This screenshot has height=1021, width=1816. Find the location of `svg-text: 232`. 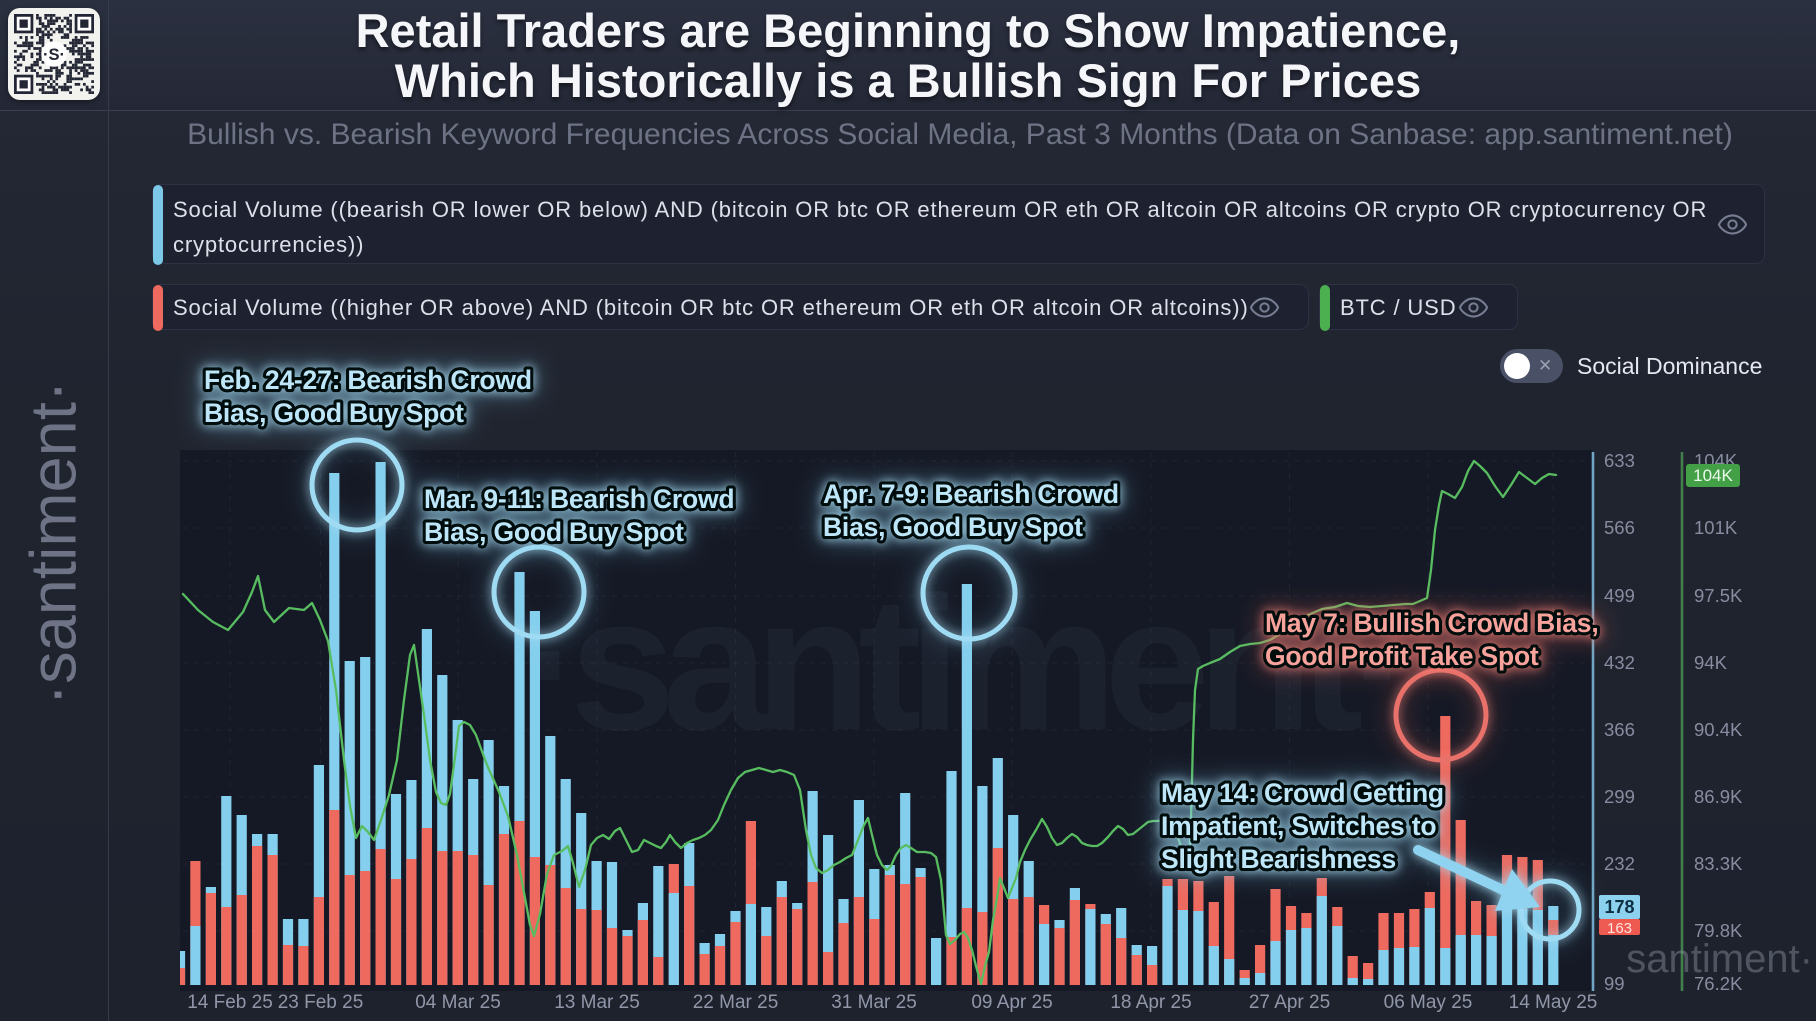

svg-text: 232 is located at coordinates (1619, 863).